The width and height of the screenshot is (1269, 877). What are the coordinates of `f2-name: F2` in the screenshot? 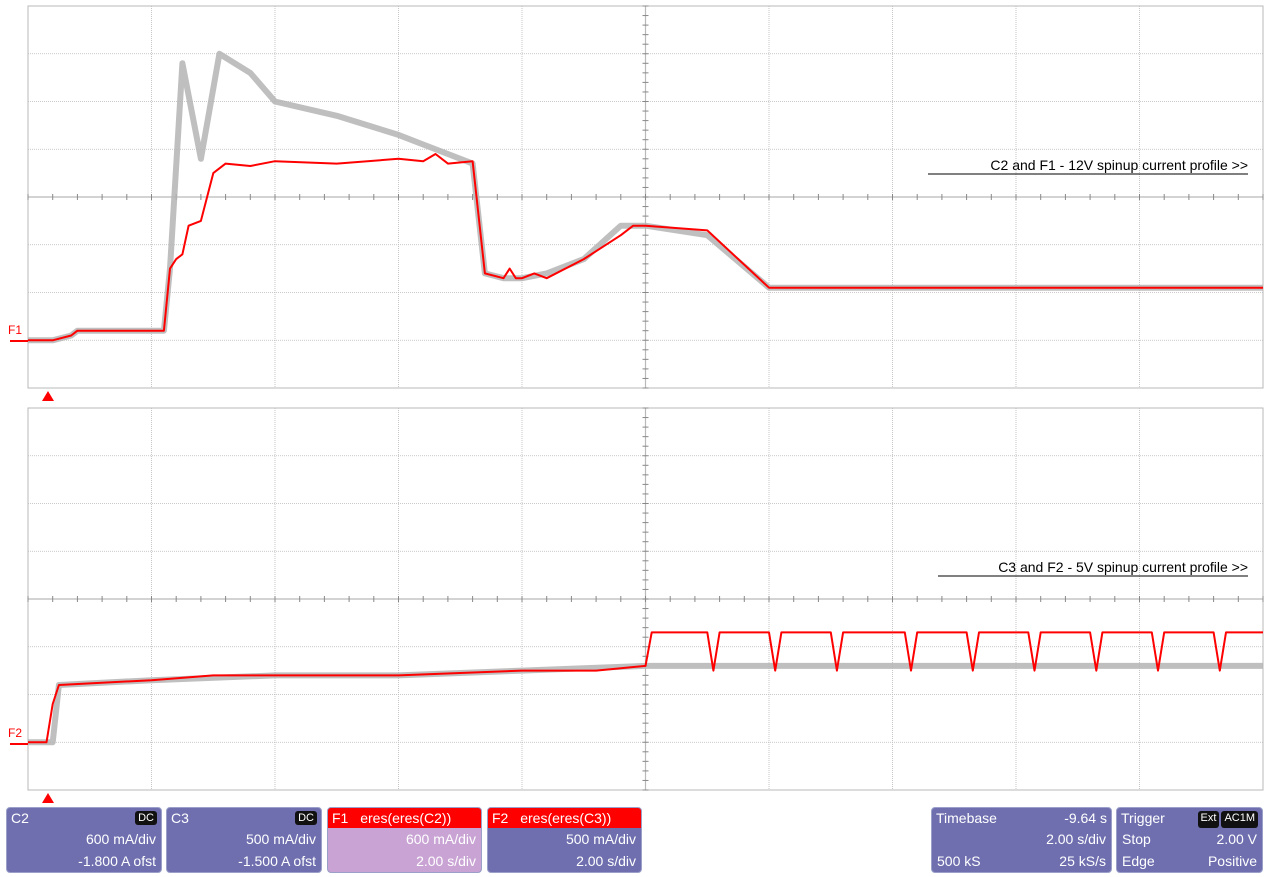 It's located at (500, 818).